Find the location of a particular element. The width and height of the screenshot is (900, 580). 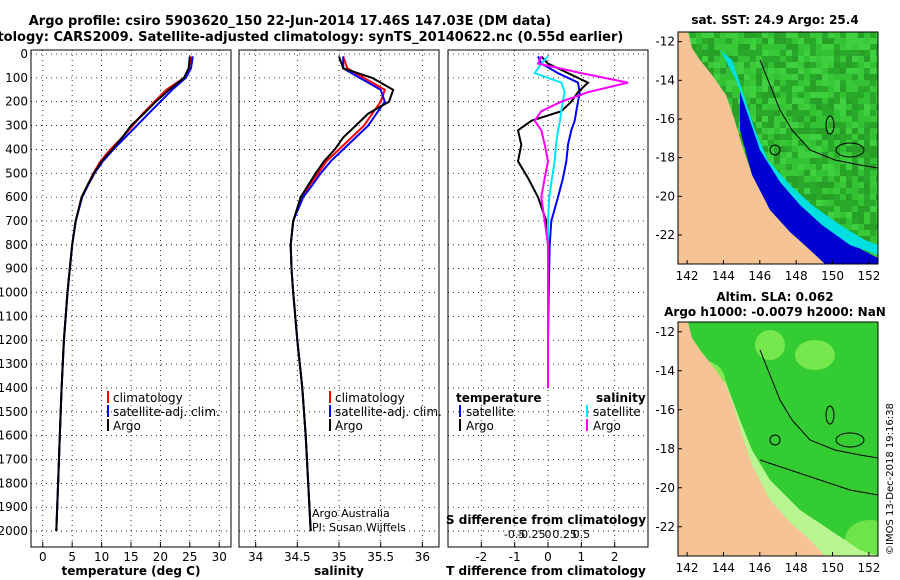

sla-shelf-contour is located at coordinates (818, 404).